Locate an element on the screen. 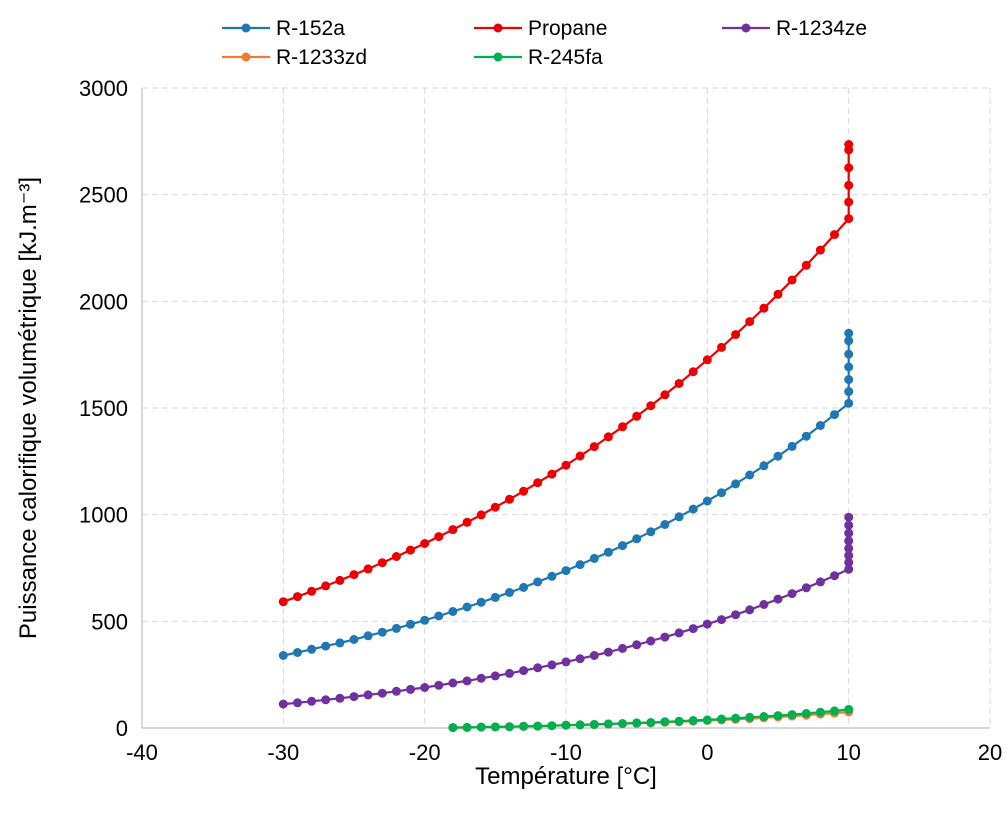  x-tick-label: 20 is located at coordinates (990, 752).